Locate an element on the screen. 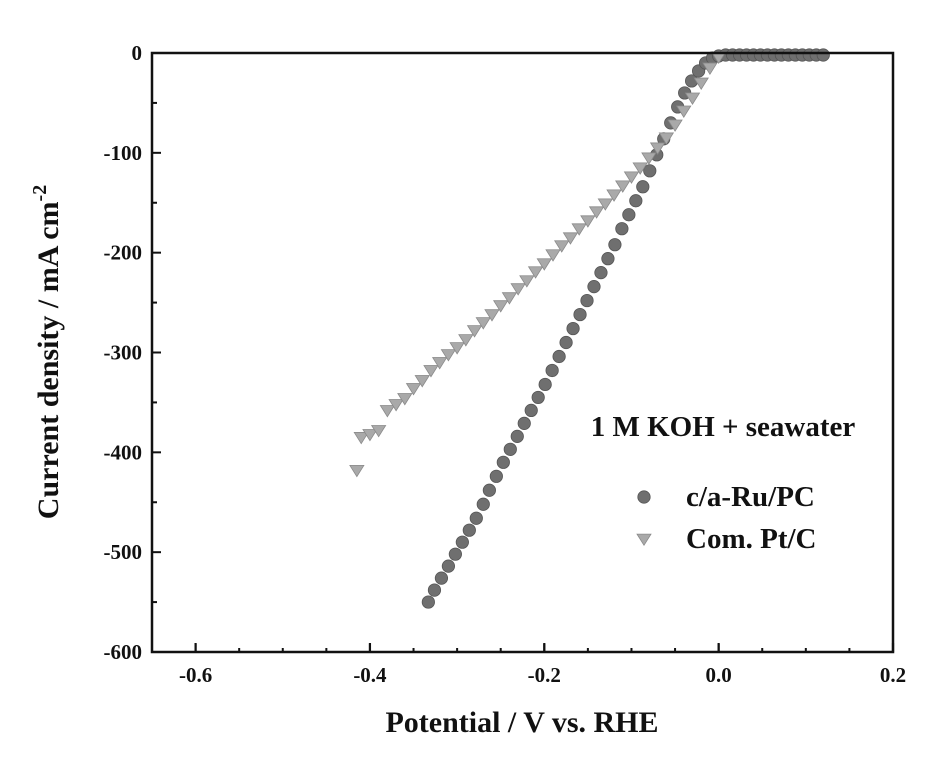 The height and width of the screenshot is (757, 929). y-tick-label: 0 is located at coordinates (137, 53).